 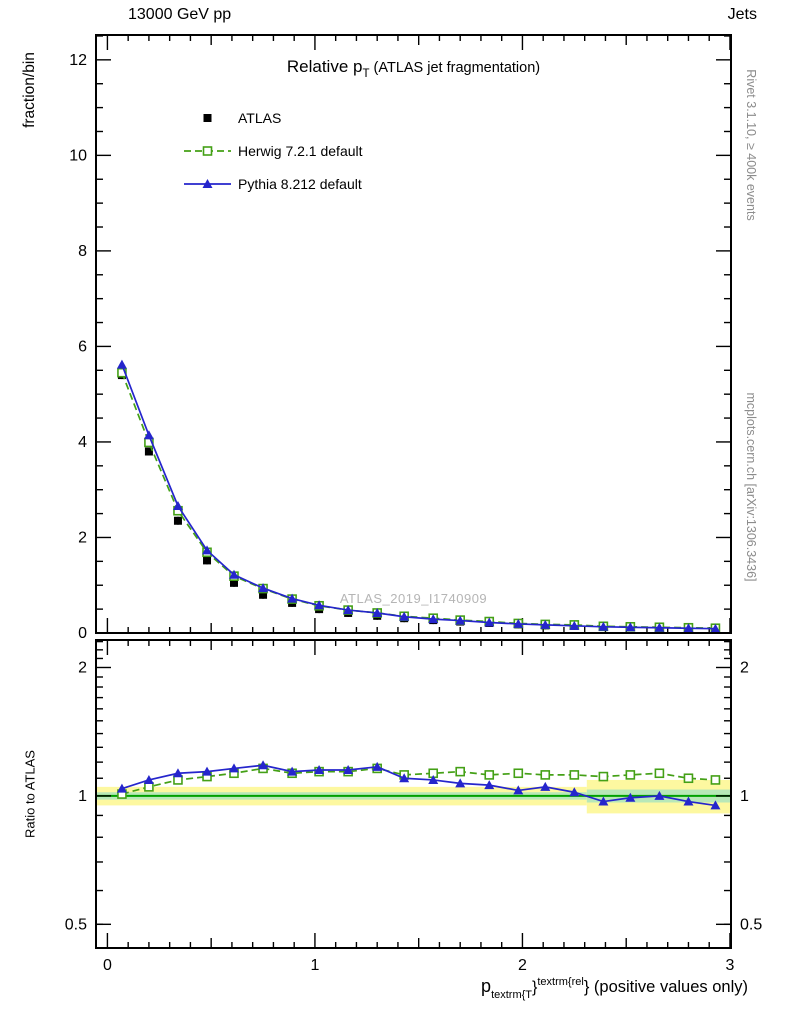 What do you see at coordinates (751, 487) in the screenshot?
I see `mcplots-attribution-note: mcplots.cern.ch [arXiv:1306.3436]` at bounding box center [751, 487].